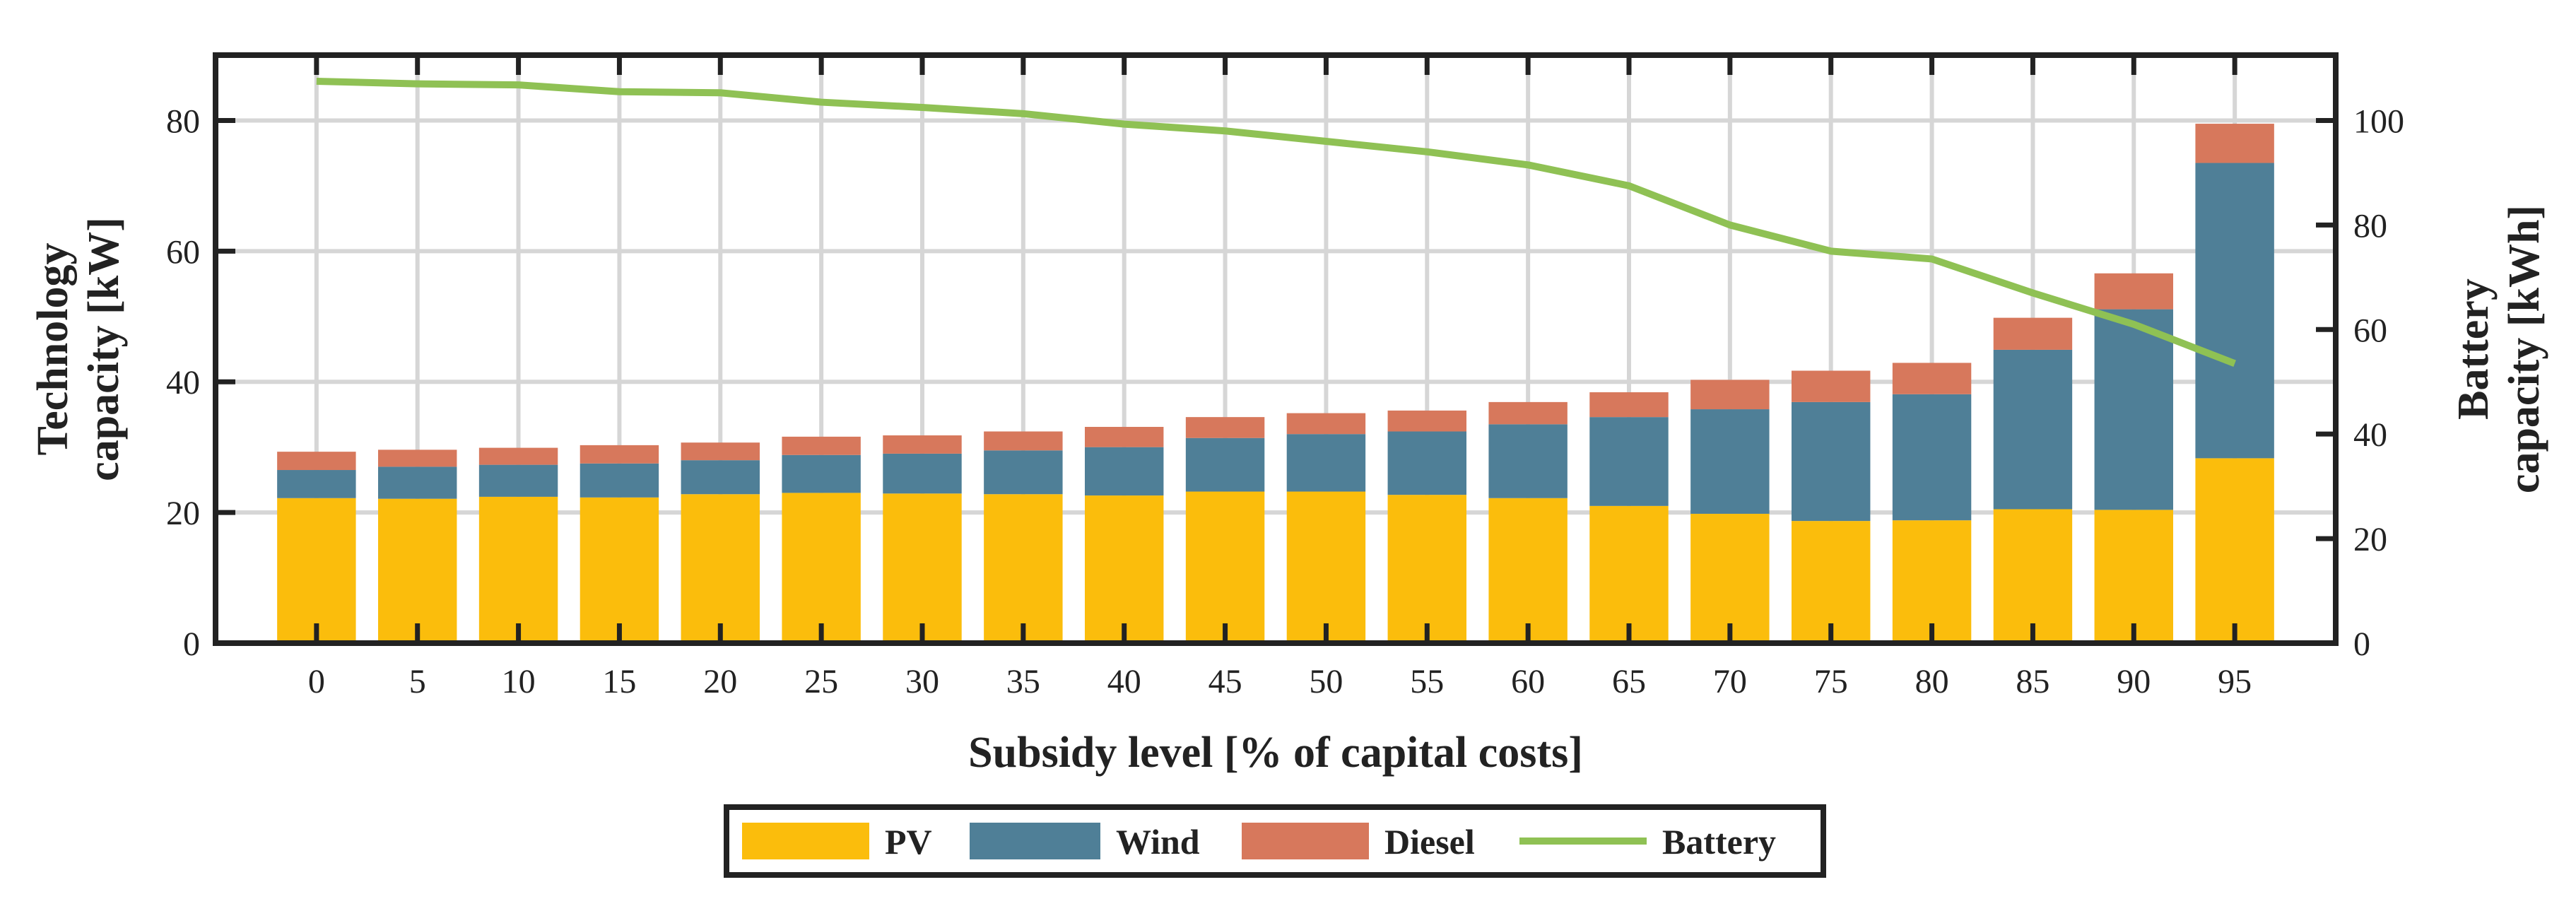  I want to click on legend-label-battery: Battery, so click(1719, 842).